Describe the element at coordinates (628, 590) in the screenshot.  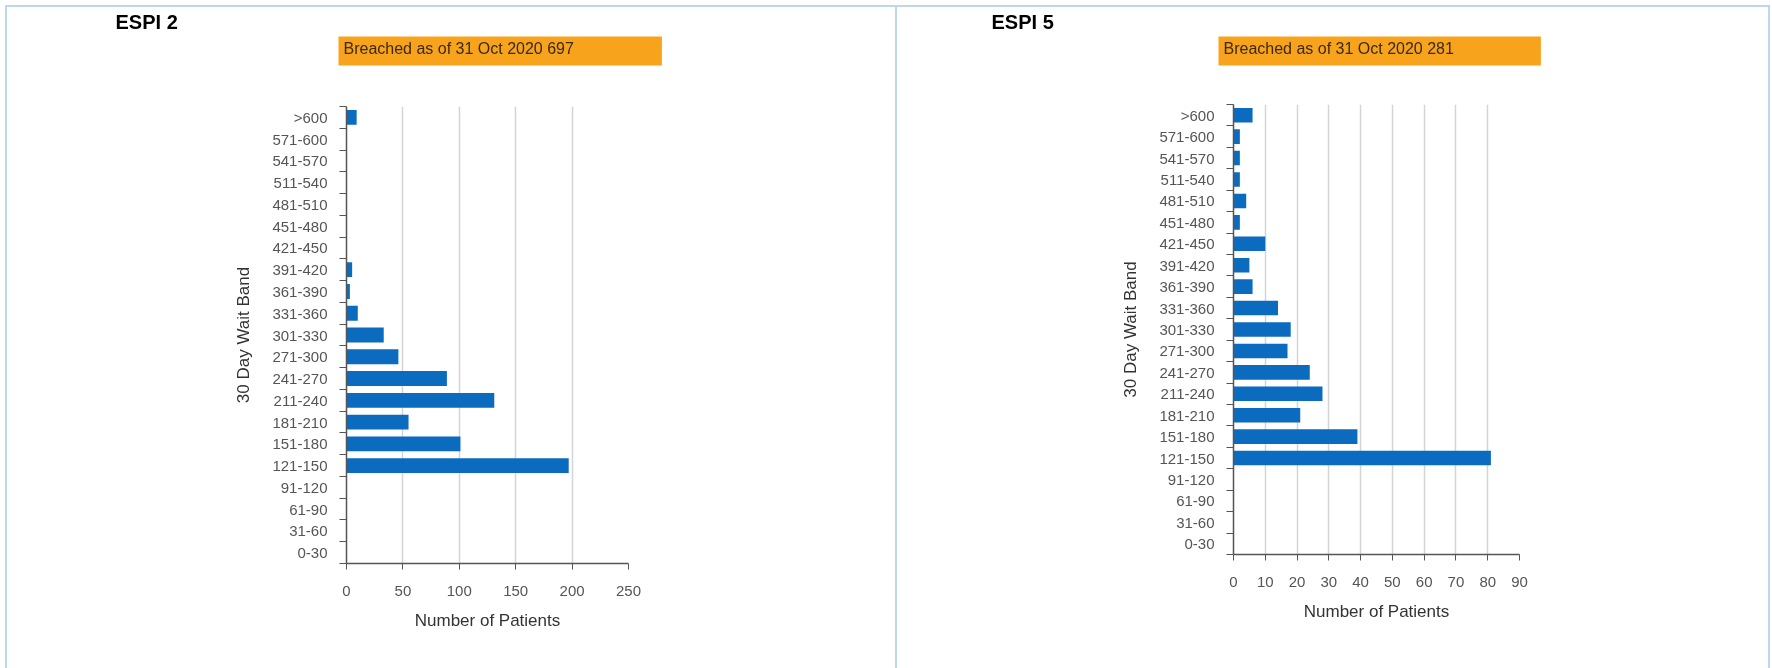
I see `x-tick-label: 250` at that location.